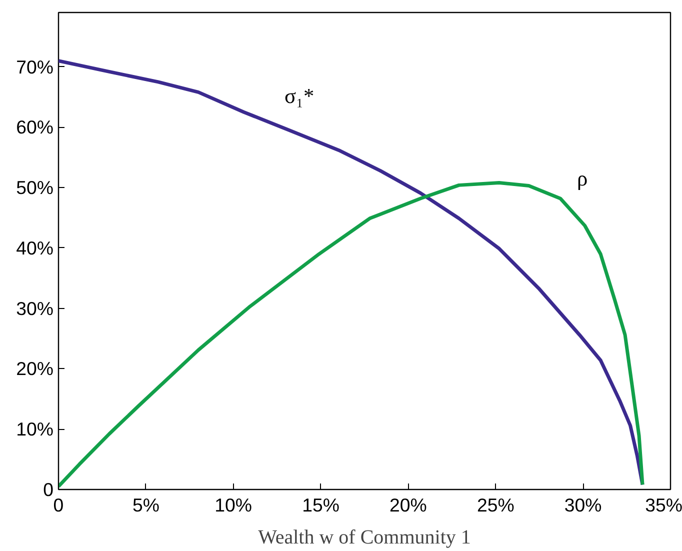  What do you see at coordinates (408, 505) in the screenshot?
I see `x-tick-label: 20%` at bounding box center [408, 505].